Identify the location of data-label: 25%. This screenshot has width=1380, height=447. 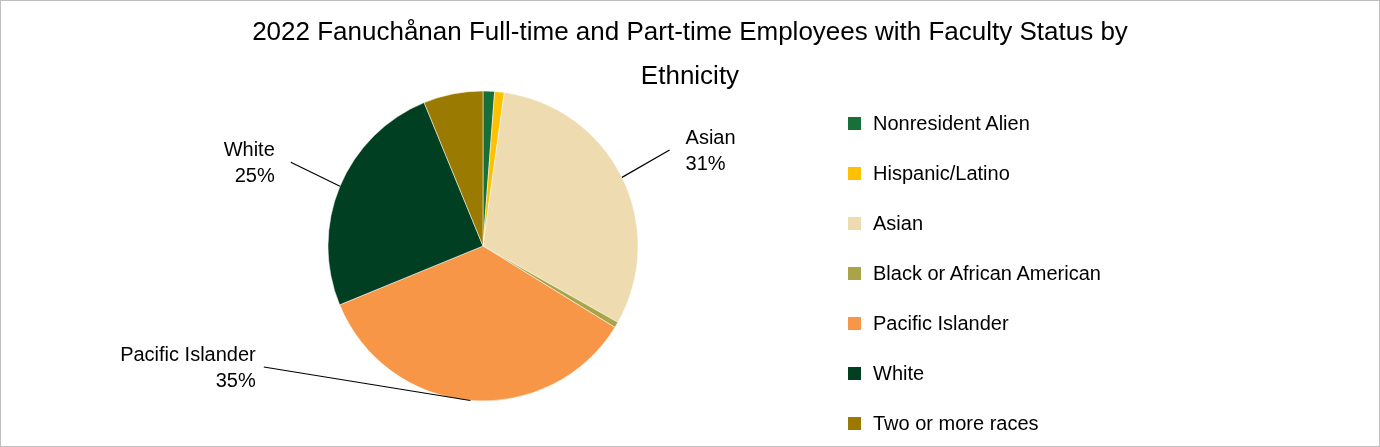
(254, 175).